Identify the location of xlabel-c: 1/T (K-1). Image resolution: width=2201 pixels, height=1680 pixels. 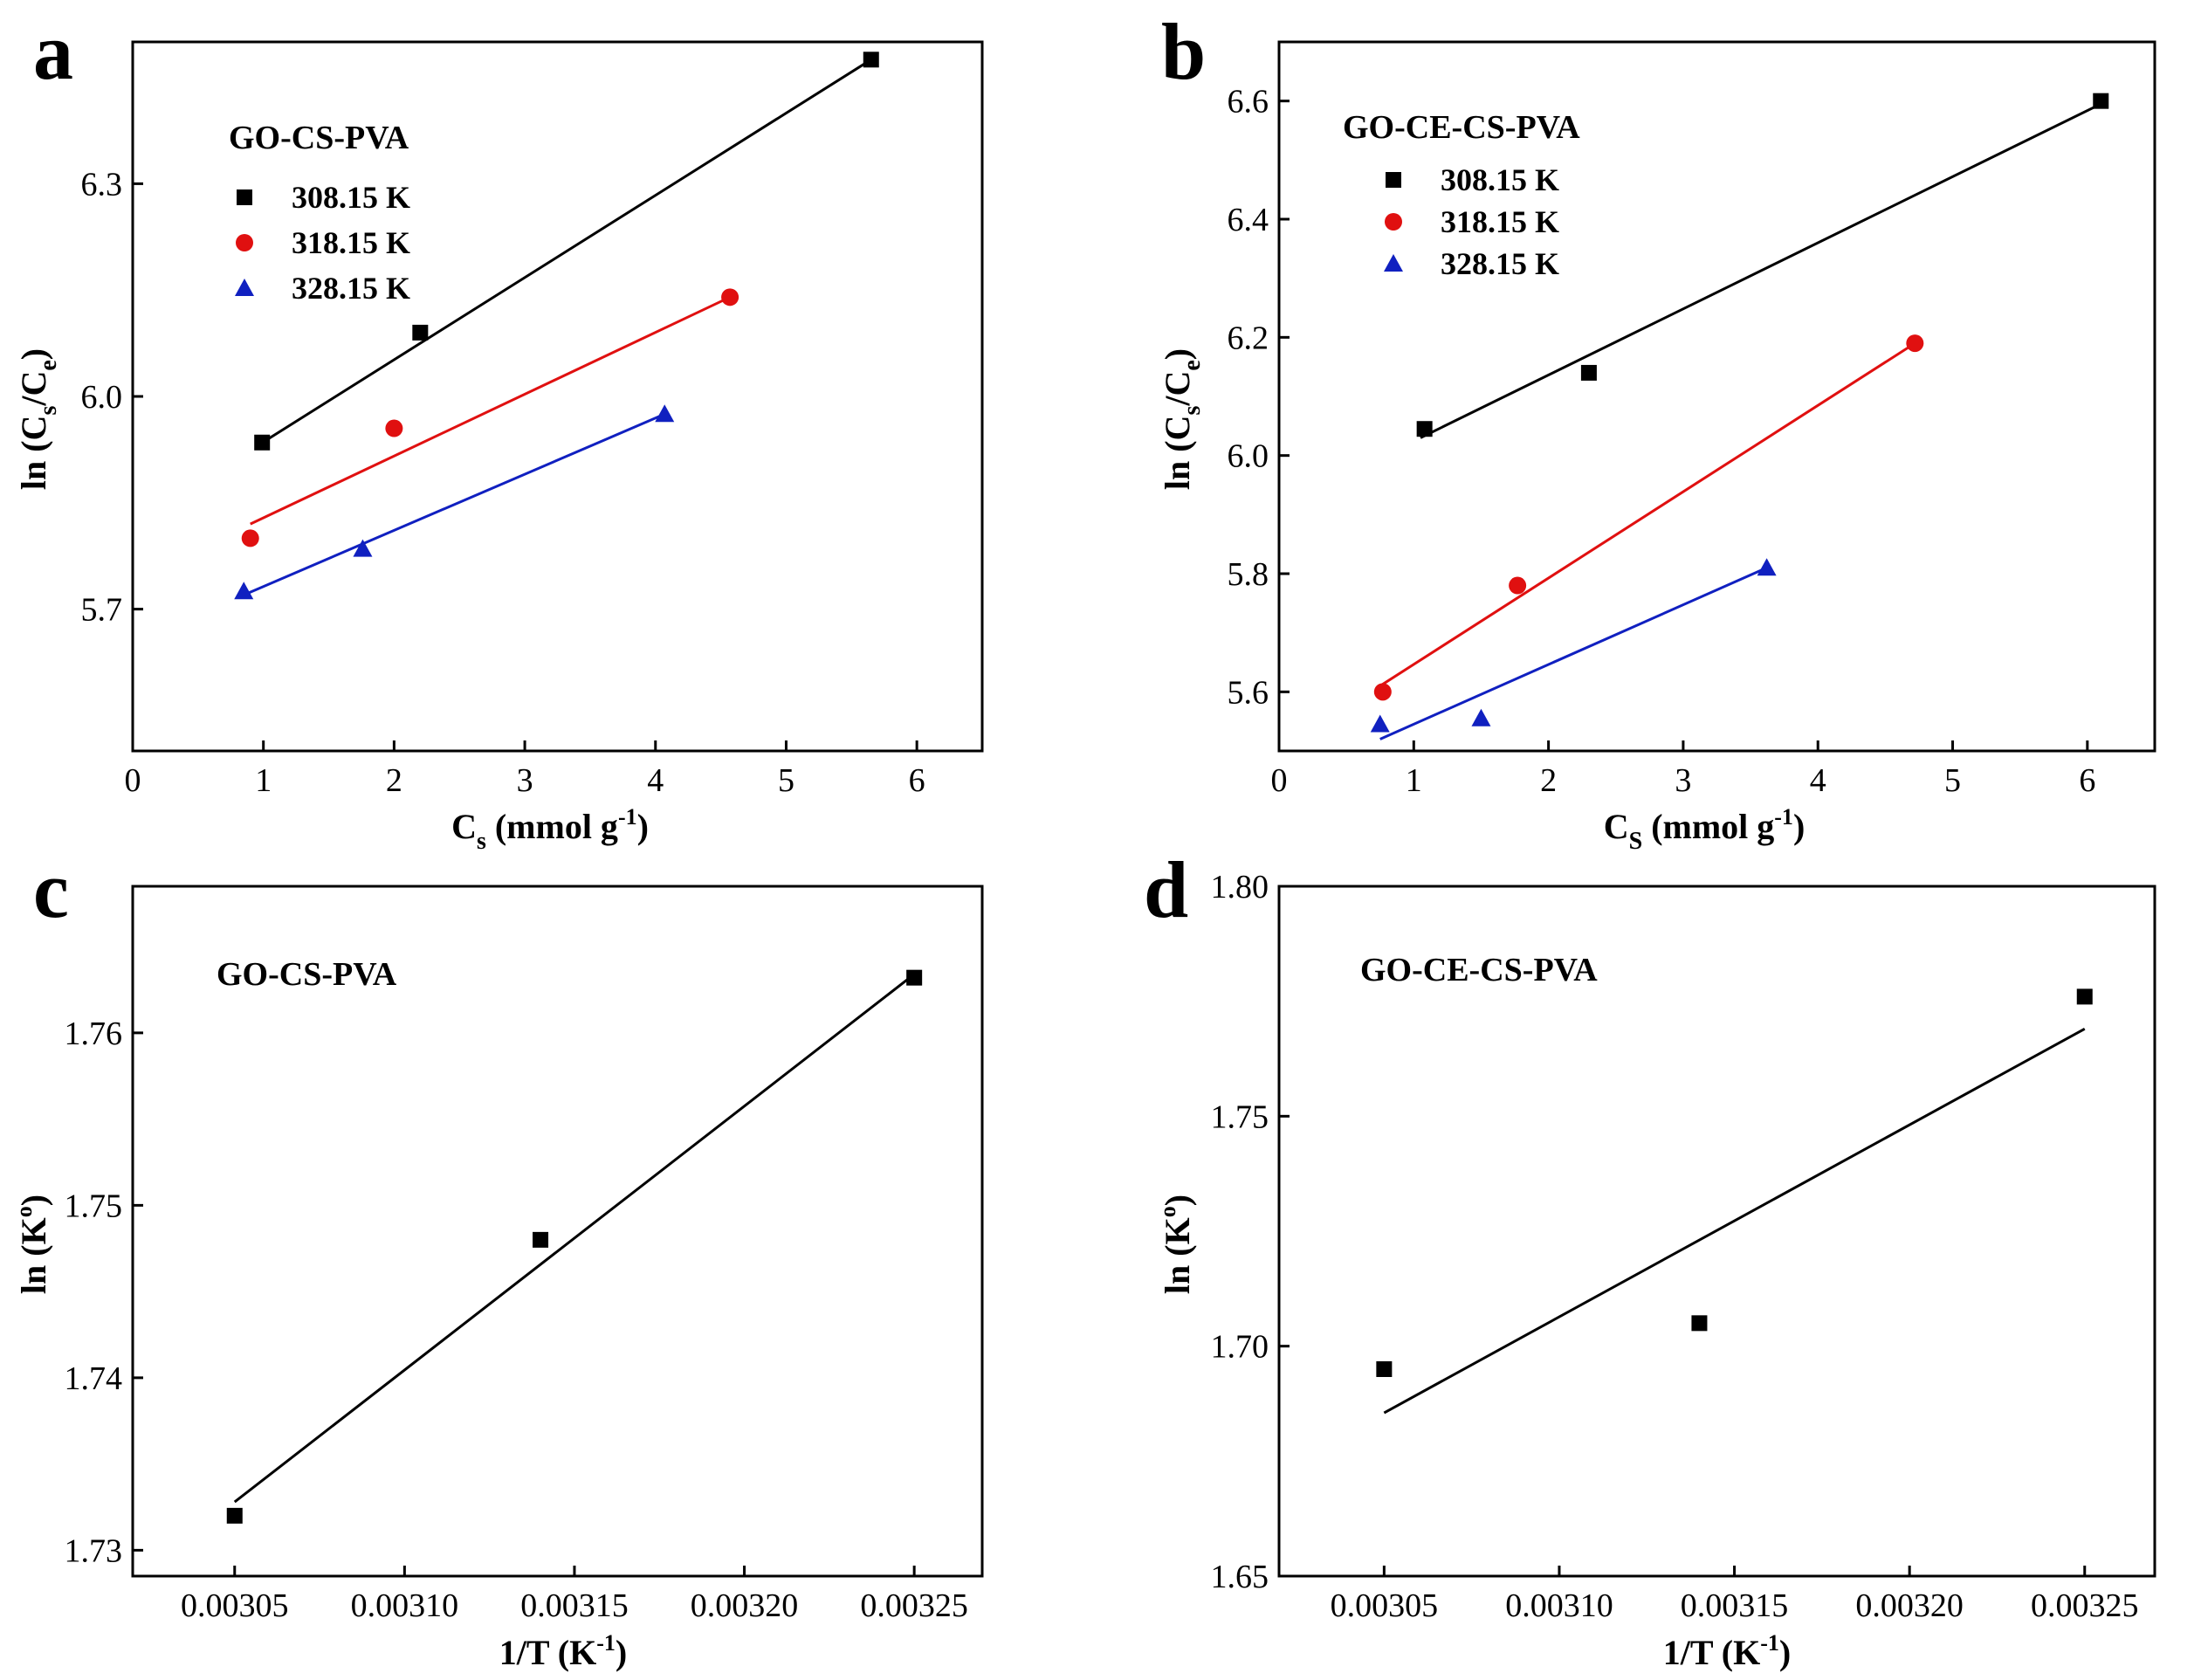
(563, 1651).